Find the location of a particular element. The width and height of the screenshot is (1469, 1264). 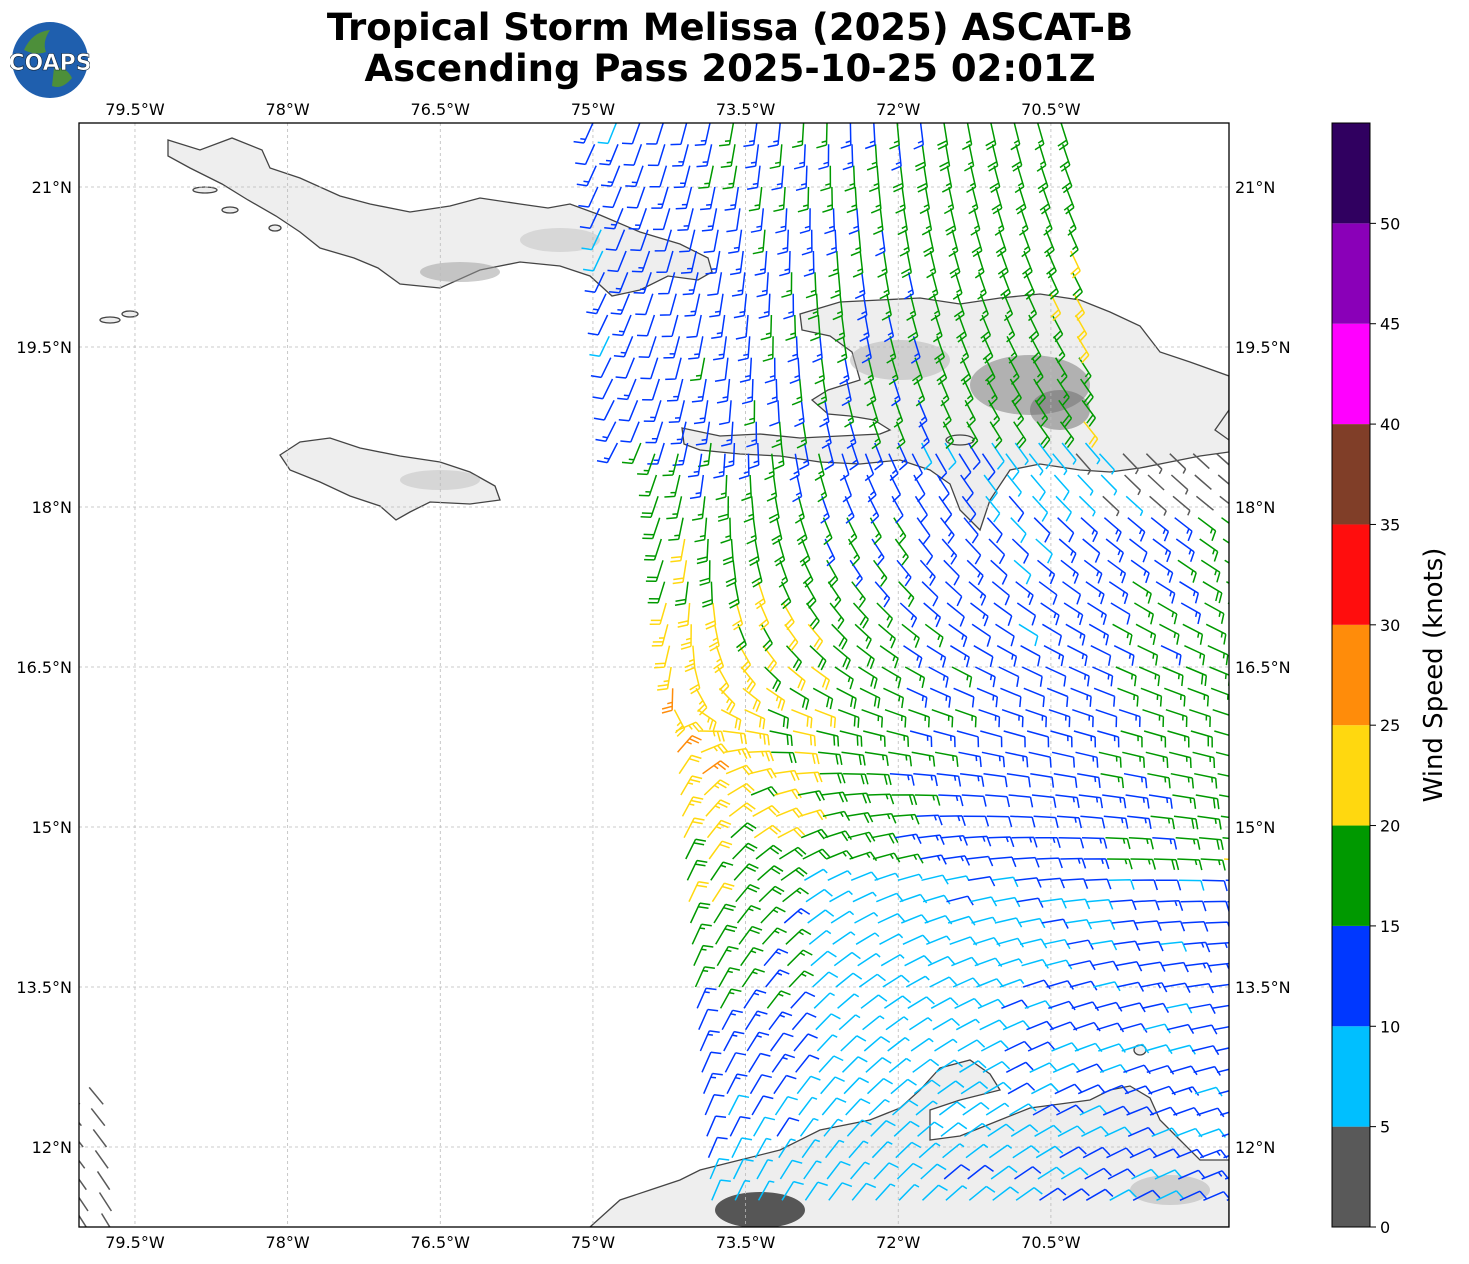

lat-tick-left: 21°N is located at coordinates (52, 187).